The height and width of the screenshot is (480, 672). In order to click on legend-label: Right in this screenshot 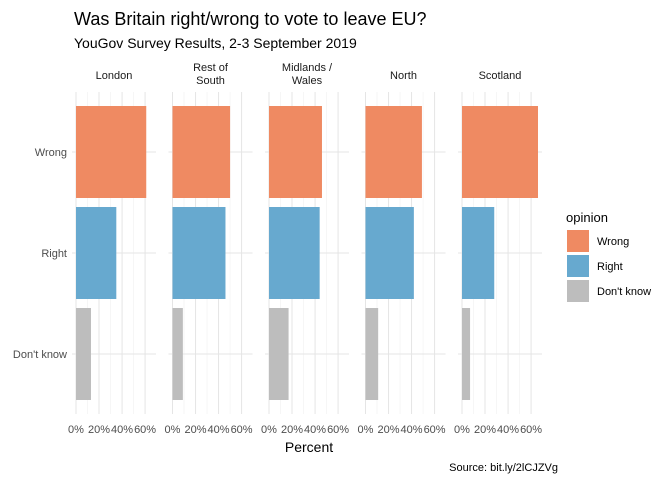, I will do `click(610, 267)`.